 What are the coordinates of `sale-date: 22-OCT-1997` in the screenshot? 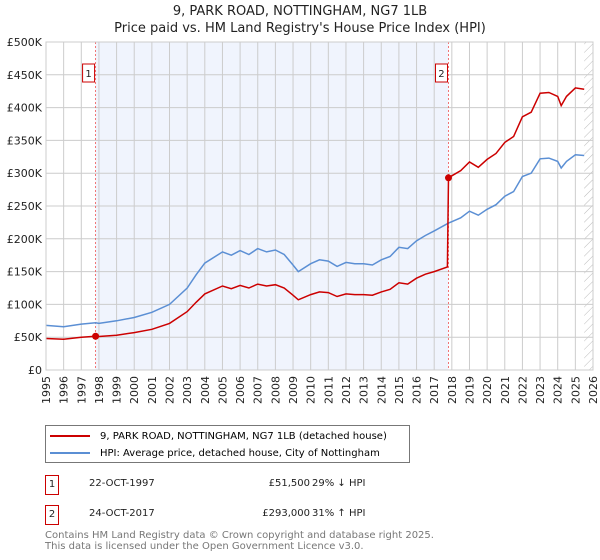 It's located at (122, 483).